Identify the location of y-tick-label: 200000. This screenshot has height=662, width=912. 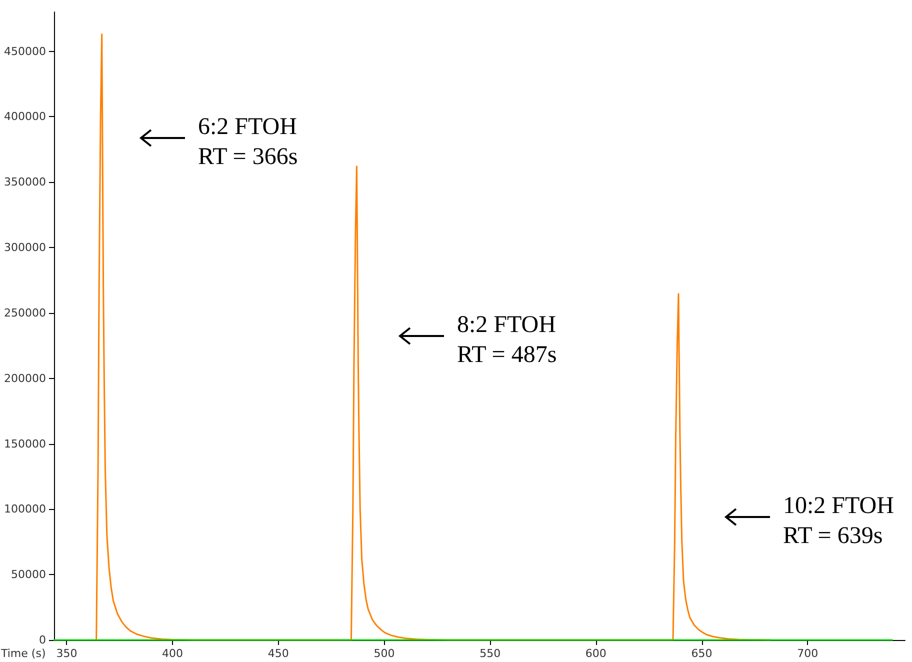
(25, 378).